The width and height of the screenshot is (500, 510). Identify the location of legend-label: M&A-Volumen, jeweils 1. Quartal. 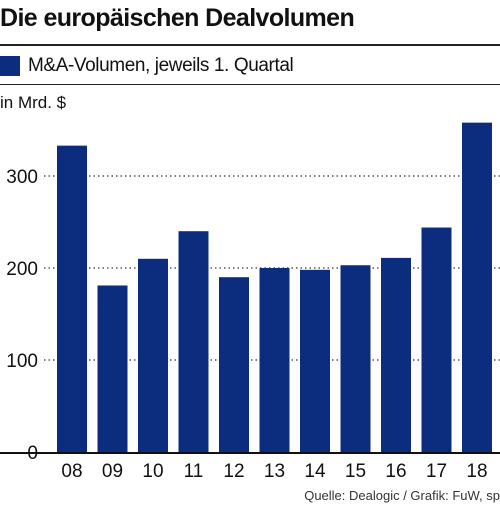
(161, 65).